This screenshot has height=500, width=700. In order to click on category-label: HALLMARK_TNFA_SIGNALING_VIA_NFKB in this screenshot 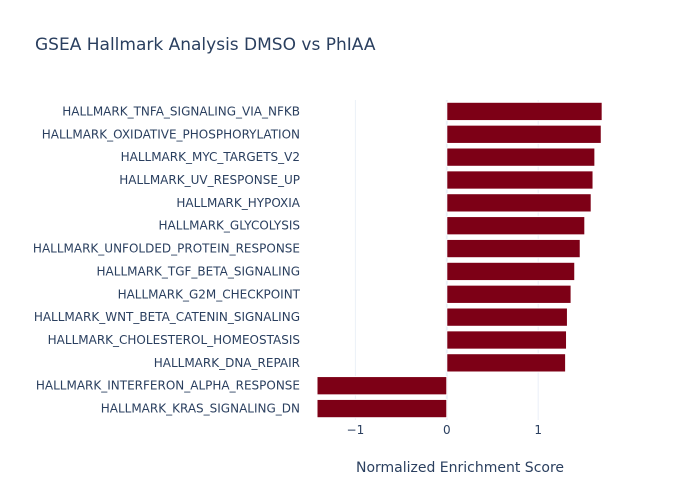, I will do `click(181, 111)`.